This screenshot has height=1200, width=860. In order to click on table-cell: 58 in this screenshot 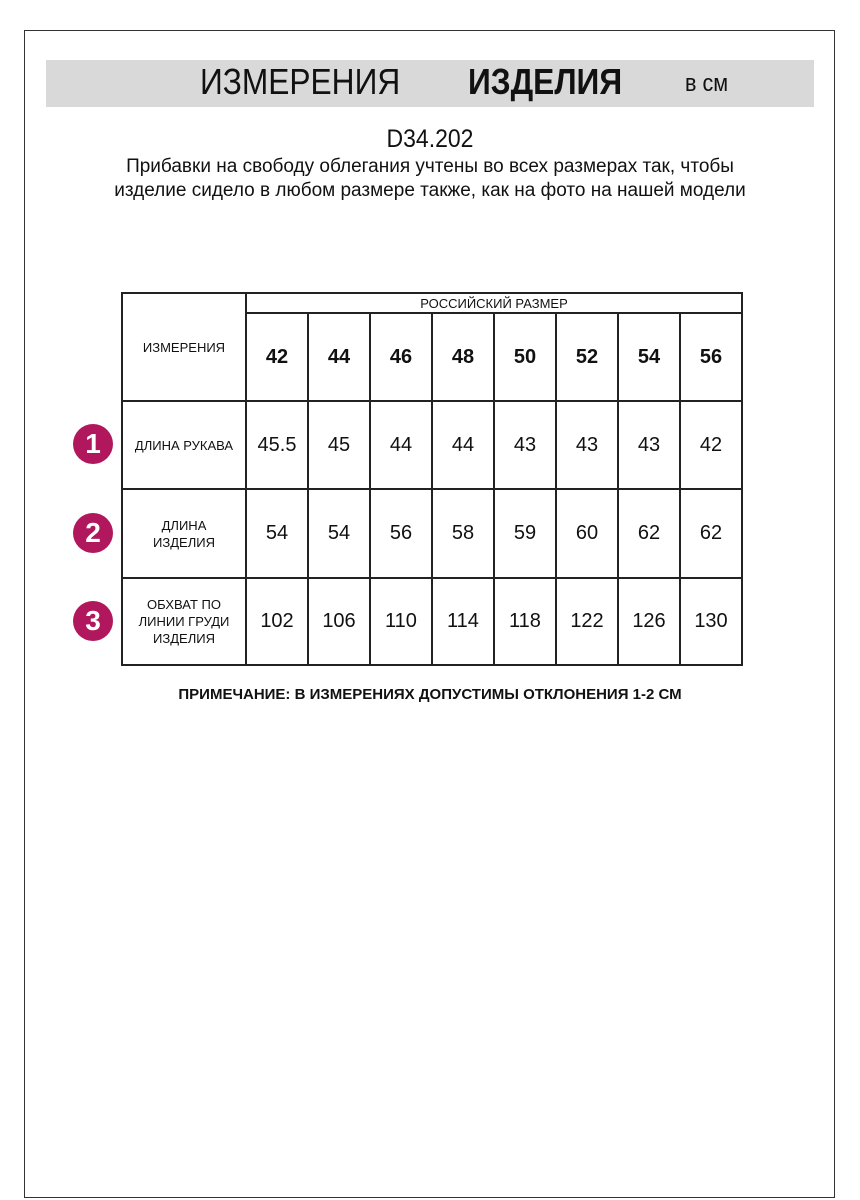, I will do `click(463, 533)`.